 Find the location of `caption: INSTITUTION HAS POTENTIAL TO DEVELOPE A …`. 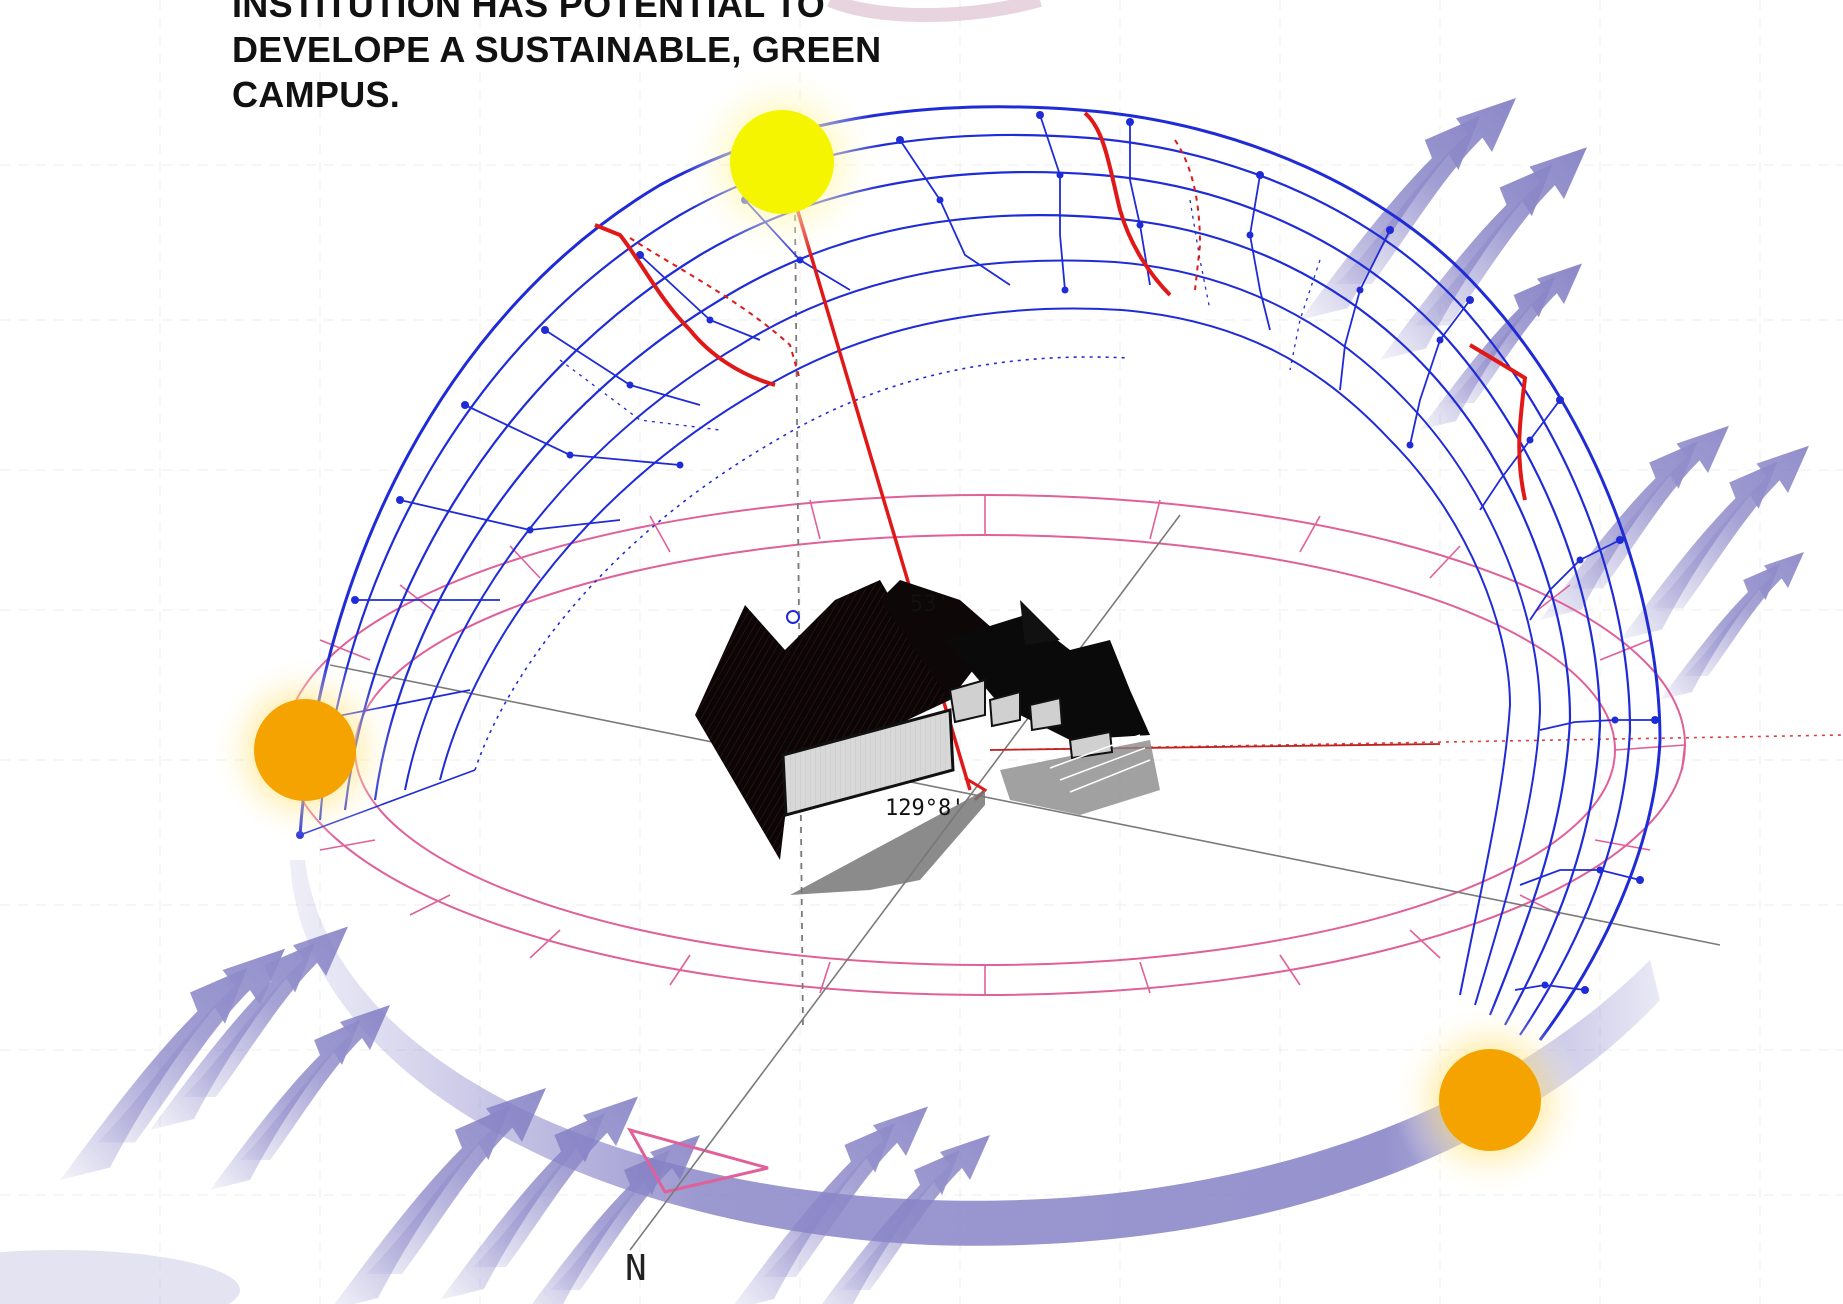

caption: INSTITUTION HAS POTENTIAL TO DEVELOPE A … is located at coordinates (612, 58).